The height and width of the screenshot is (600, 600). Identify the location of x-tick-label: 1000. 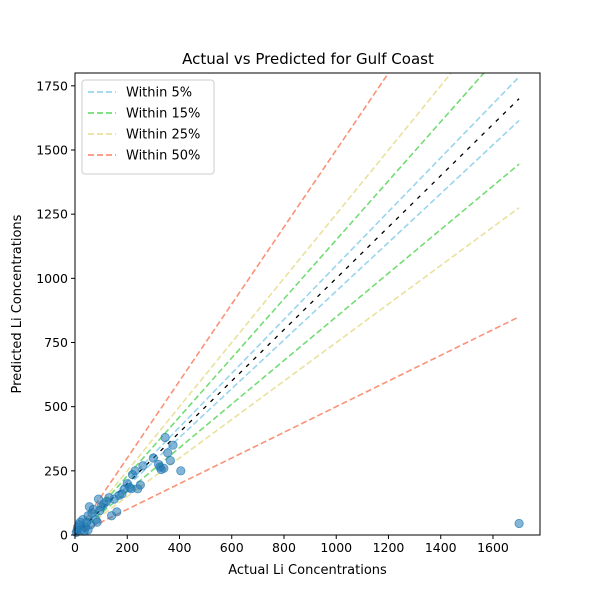
(336, 547).